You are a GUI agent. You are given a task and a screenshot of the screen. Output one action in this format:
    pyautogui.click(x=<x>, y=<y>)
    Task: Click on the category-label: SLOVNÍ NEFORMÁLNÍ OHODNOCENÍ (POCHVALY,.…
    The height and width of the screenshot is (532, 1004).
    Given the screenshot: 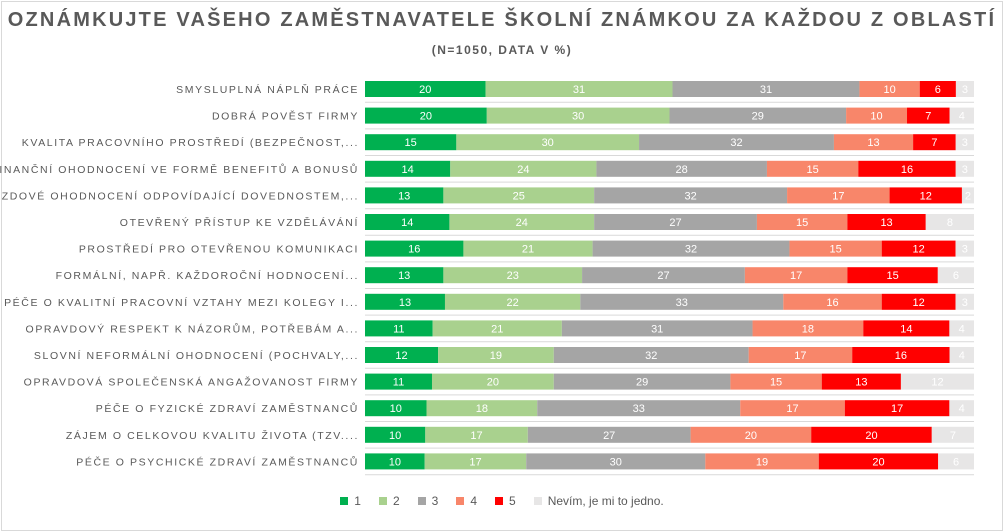 What is the action you would take?
    pyautogui.click(x=196, y=355)
    